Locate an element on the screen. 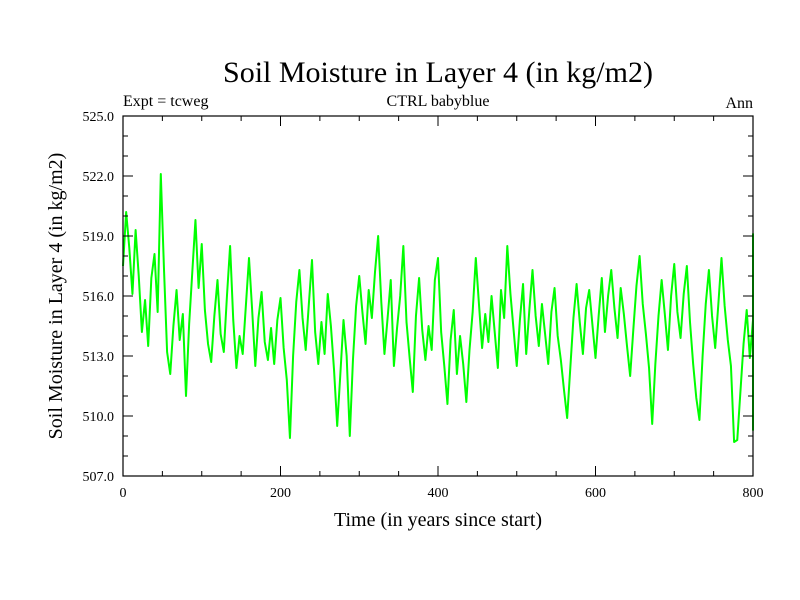 This screenshot has height=600, width=800. y-tick-label: 525.0 is located at coordinates (99, 117).